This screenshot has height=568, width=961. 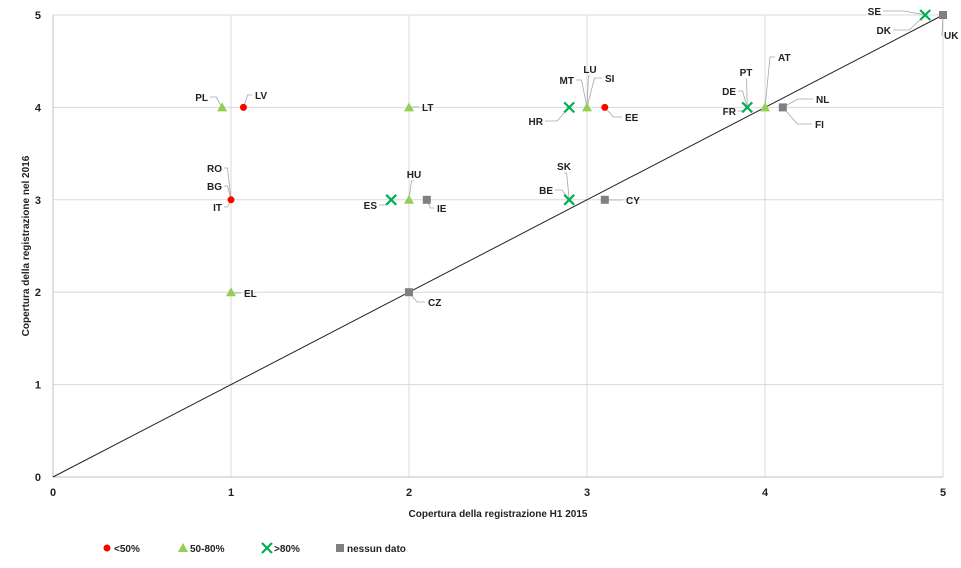 What do you see at coordinates (231, 493) in the screenshot?
I see `x-tick-label: 1` at bounding box center [231, 493].